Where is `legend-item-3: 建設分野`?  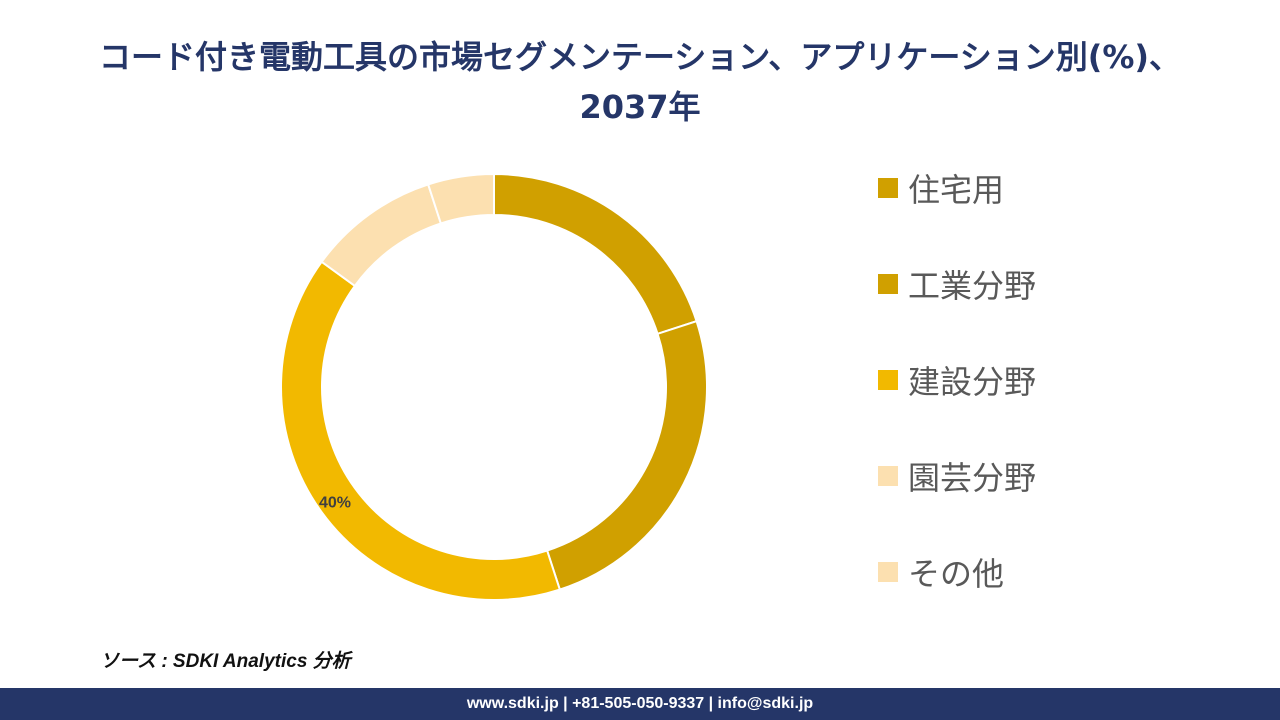
legend-item-3: 建設分野 is located at coordinates (1068, 380).